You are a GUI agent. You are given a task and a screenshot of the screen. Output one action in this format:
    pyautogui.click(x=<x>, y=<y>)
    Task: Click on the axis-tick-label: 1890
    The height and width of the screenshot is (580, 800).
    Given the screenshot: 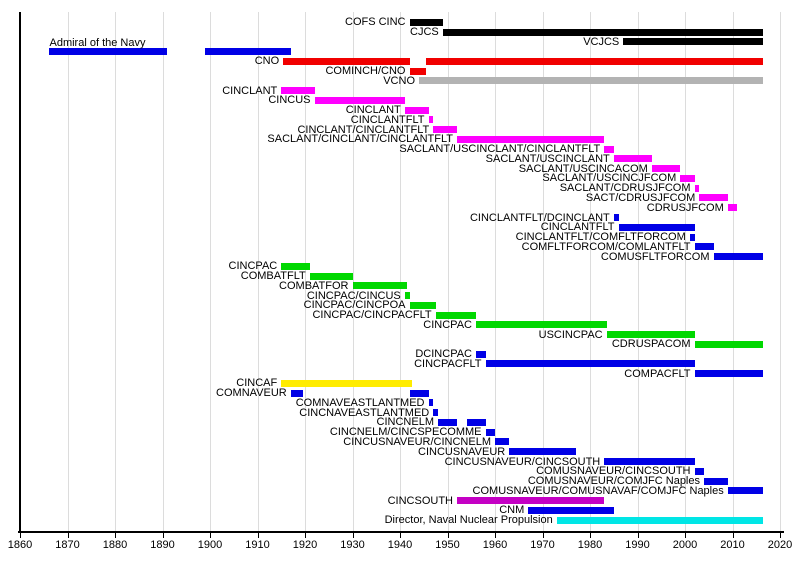 What is the action you would take?
    pyautogui.click(x=162, y=545)
    